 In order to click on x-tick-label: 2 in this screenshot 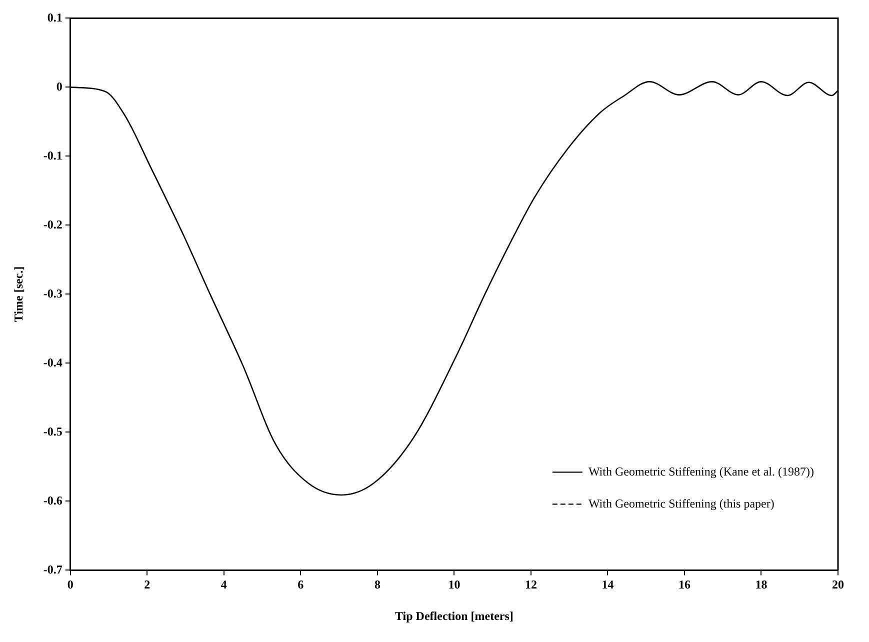, I will do `click(147, 584)`.